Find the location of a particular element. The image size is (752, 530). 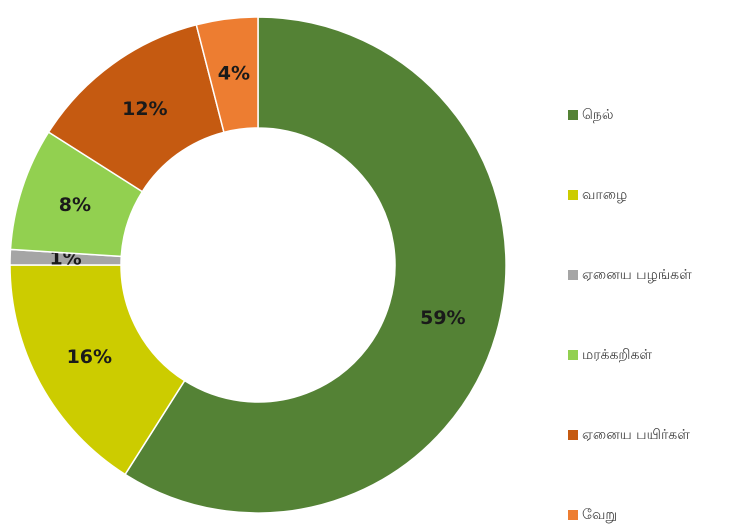

legend-label: நெல் is located at coordinates (598, 115).